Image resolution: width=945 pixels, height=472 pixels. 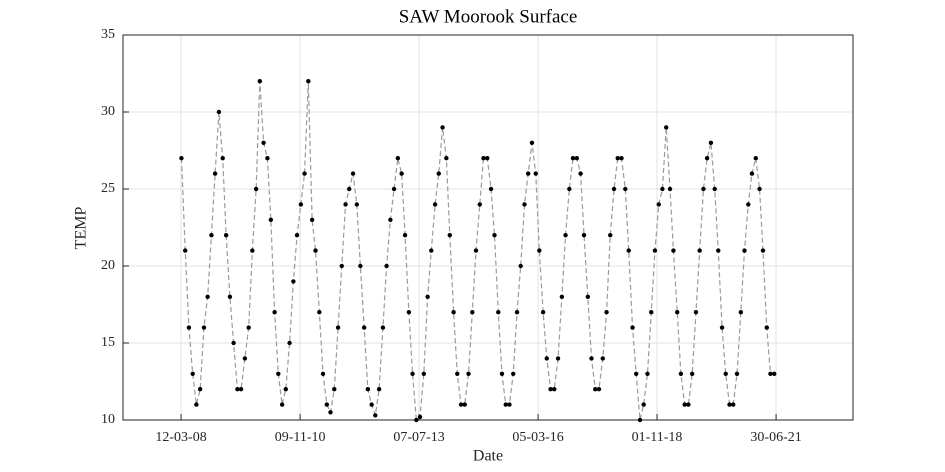 I want to click on y-axis-label: TEMP, so click(x=81, y=228).